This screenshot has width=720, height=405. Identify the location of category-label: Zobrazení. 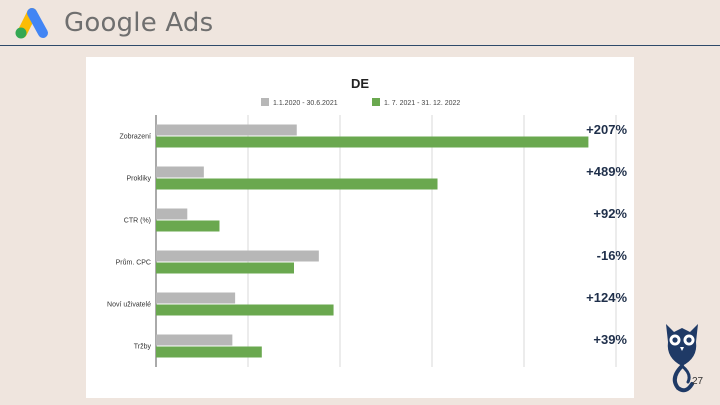
(135, 137).